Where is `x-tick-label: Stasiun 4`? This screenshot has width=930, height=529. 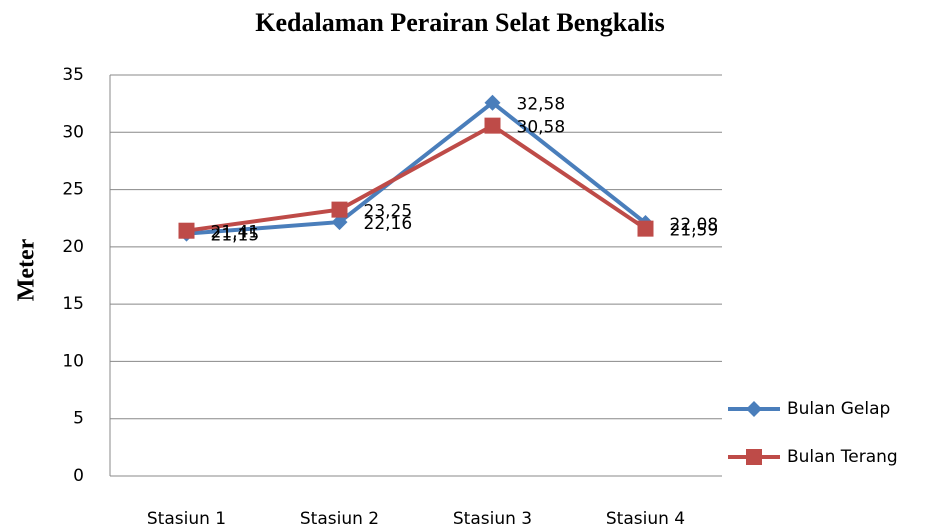 x-tick-label: Stasiun 4 is located at coordinates (645, 519).